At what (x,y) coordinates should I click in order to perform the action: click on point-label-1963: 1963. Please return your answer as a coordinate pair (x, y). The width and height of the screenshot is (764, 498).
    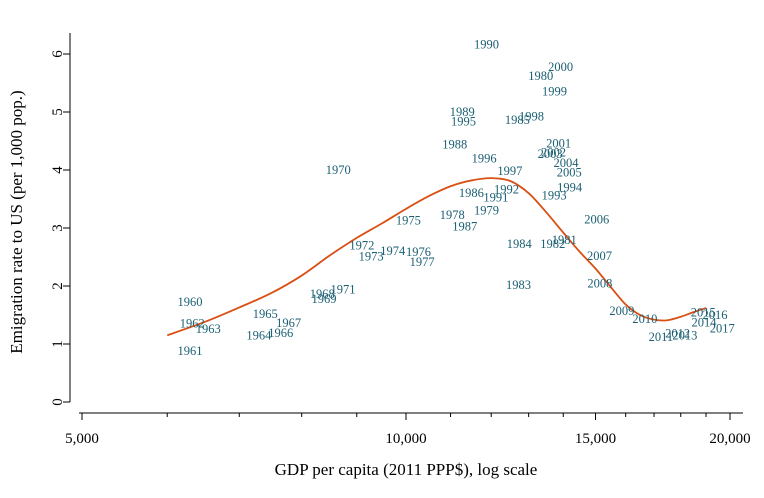
    Looking at the image, I should click on (208, 329).